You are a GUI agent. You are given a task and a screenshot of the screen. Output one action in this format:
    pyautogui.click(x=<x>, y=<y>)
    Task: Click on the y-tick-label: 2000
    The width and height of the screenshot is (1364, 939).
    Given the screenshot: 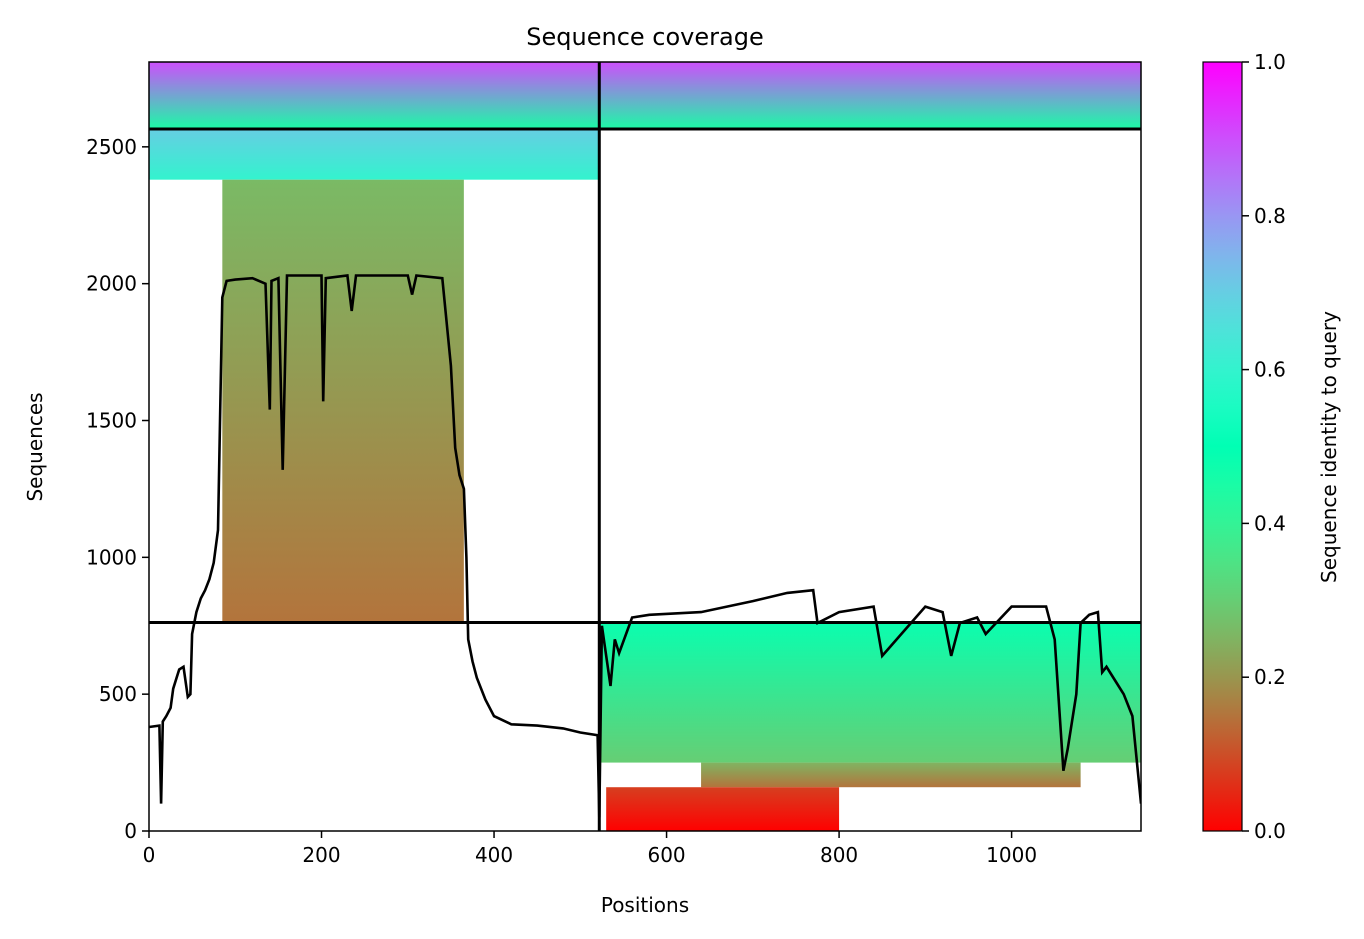 What is the action you would take?
    pyautogui.click(x=111, y=284)
    